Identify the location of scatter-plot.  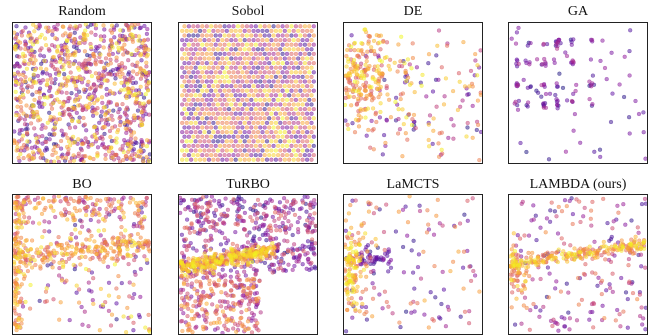
(248, 93).